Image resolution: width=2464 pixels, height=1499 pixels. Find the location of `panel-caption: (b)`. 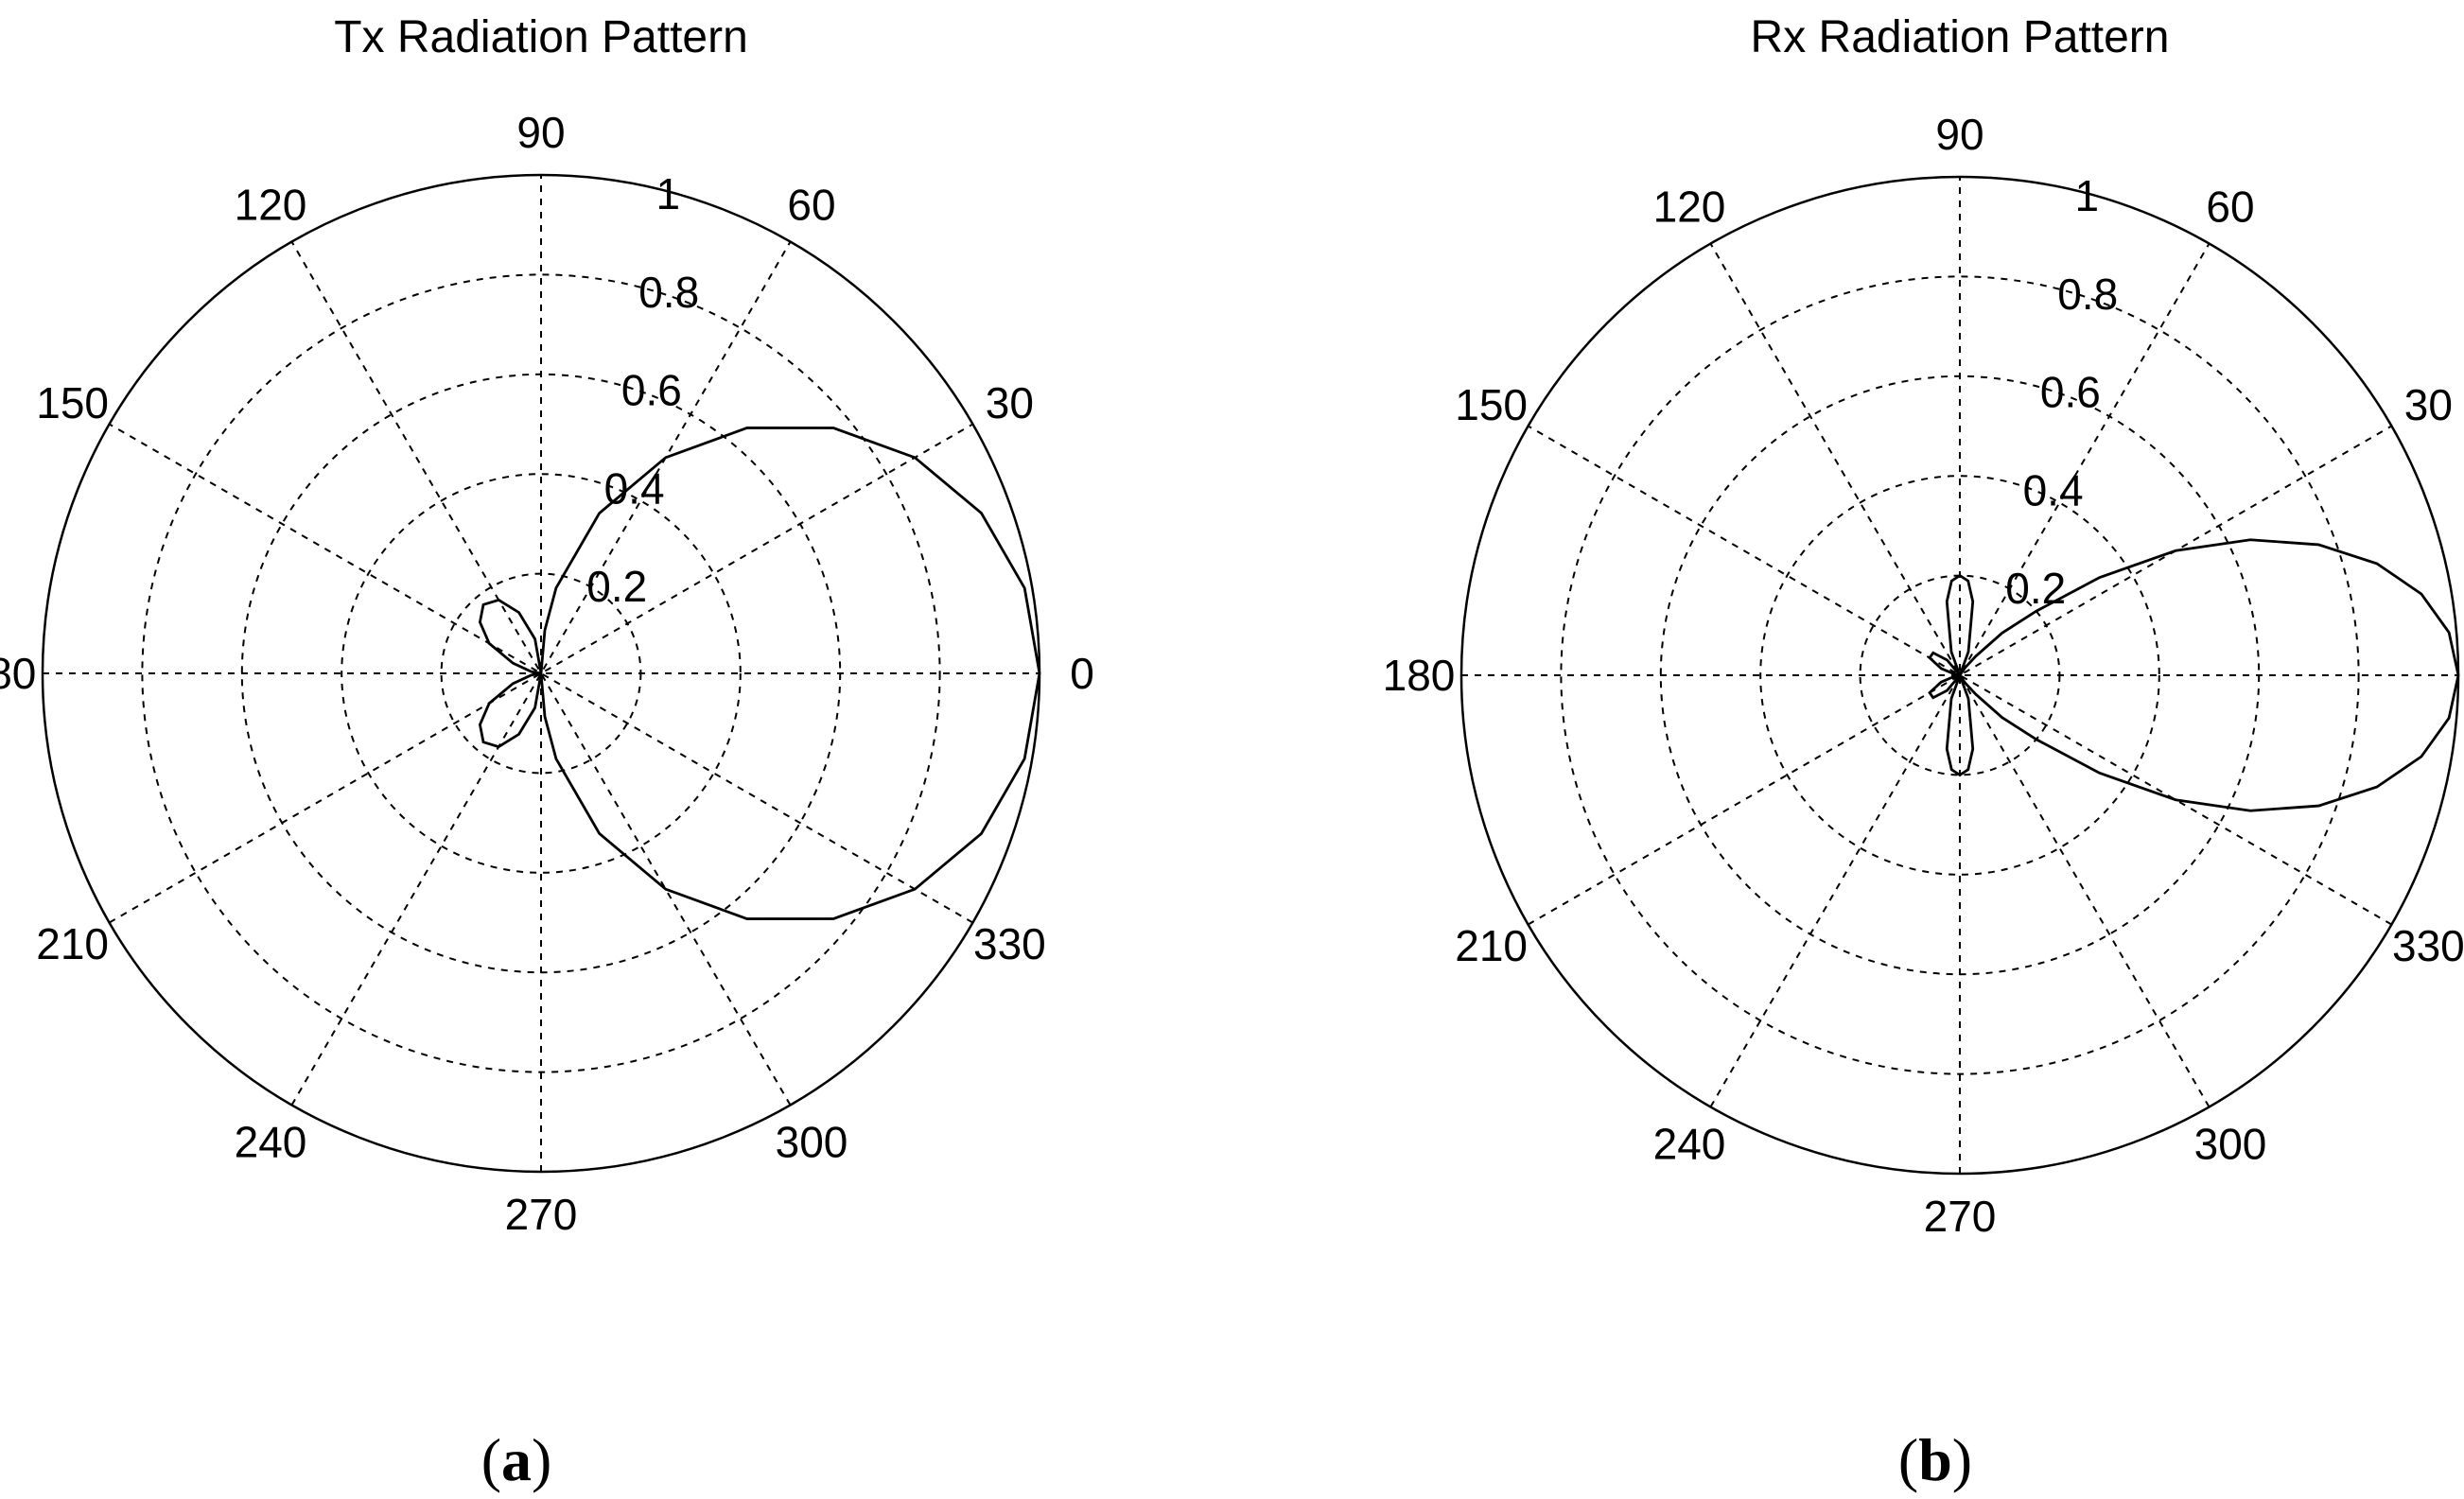

panel-caption: (b) is located at coordinates (1935, 1459).